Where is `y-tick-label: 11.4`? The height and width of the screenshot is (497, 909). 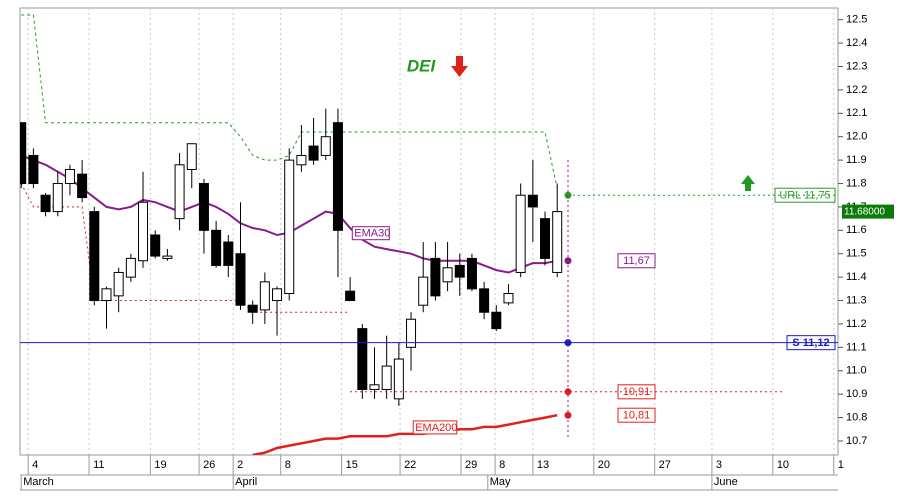 y-tick-label: 11.4 is located at coordinates (856, 277).